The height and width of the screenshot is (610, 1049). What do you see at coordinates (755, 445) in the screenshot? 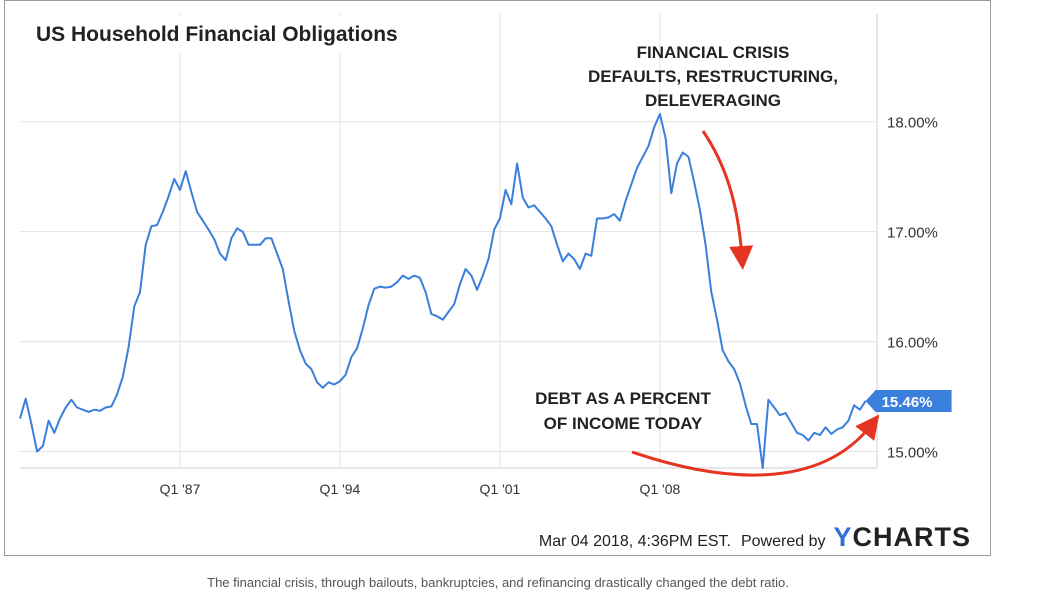
I see `debt-arrow` at bounding box center [755, 445].